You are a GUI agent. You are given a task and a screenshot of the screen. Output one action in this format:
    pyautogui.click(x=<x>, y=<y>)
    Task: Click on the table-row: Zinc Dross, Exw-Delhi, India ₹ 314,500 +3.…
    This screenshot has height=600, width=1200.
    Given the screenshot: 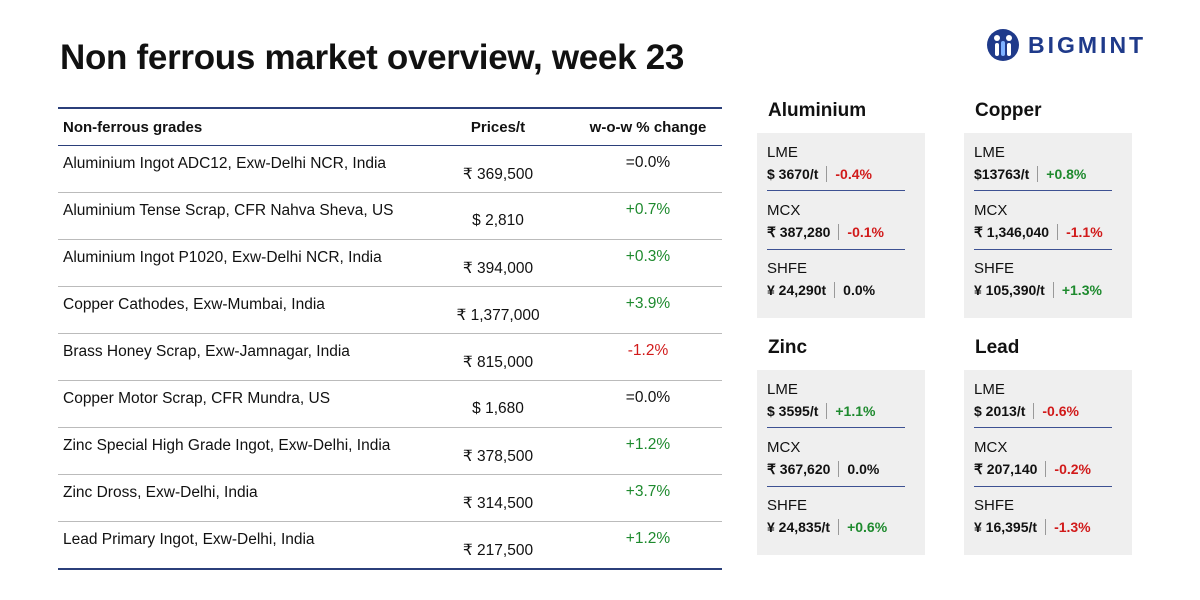 What is the action you would take?
    pyautogui.click(x=390, y=498)
    